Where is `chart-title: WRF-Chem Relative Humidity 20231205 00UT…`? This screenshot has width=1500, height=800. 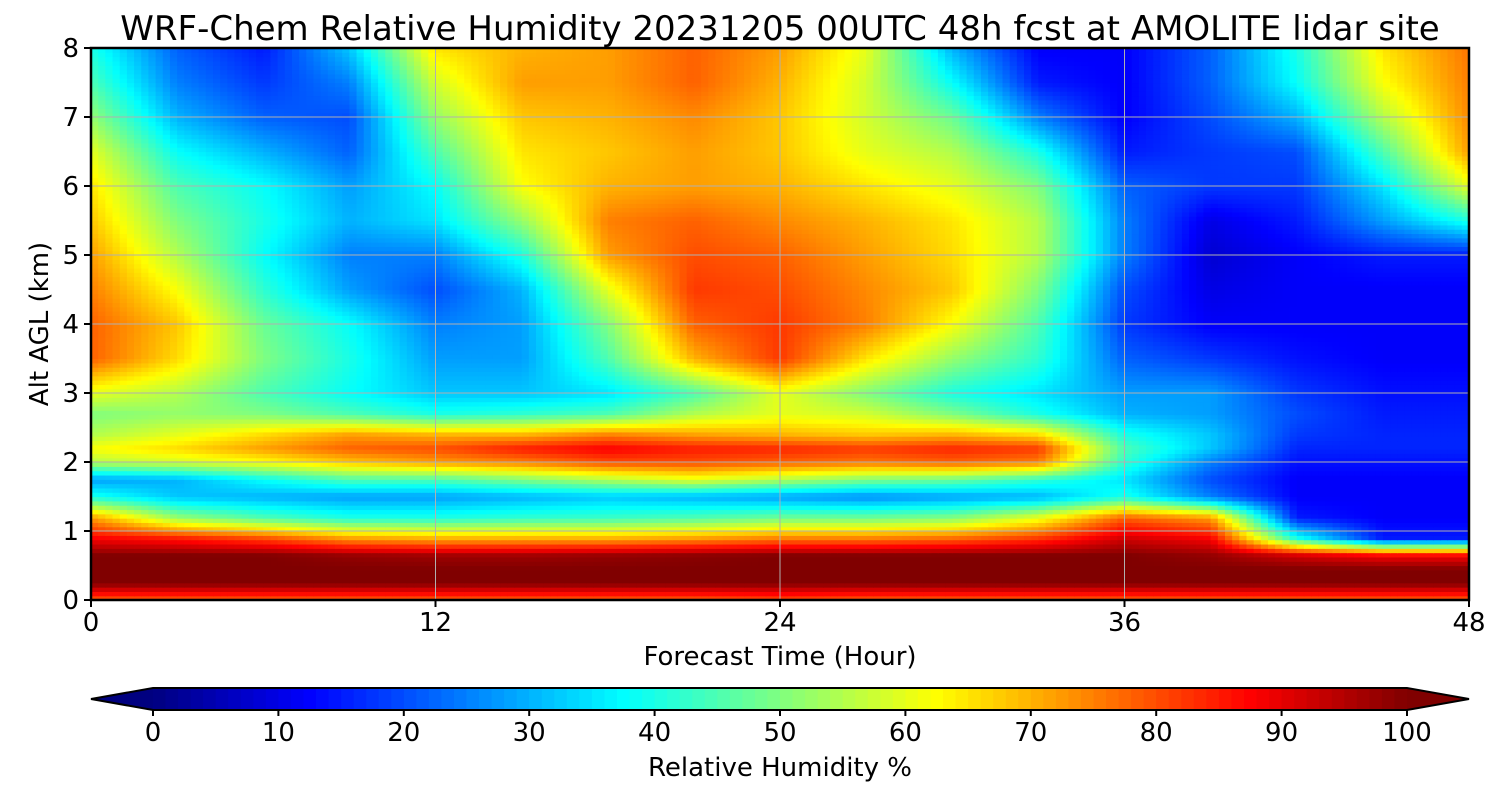
chart-title: WRF-Chem Relative Humidity 20231205 00UT… is located at coordinates (779, 29).